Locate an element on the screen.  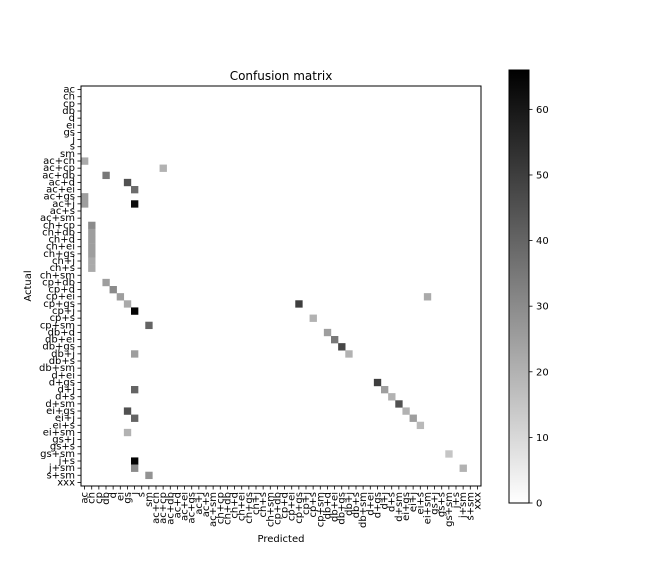
x-tick-label: ch+ei is located at coordinates (242, 506).